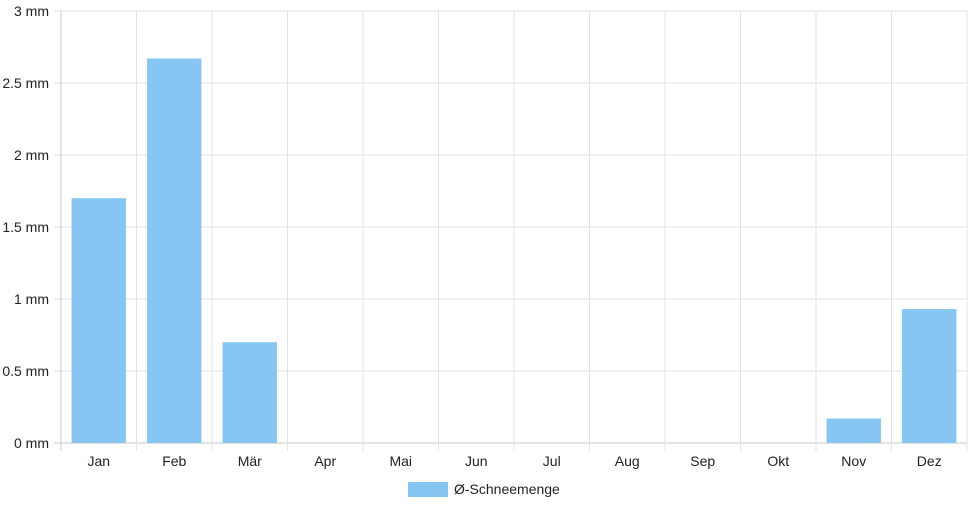 The image size is (968, 508). I want to click on x-tick-label: Sep, so click(702, 461).